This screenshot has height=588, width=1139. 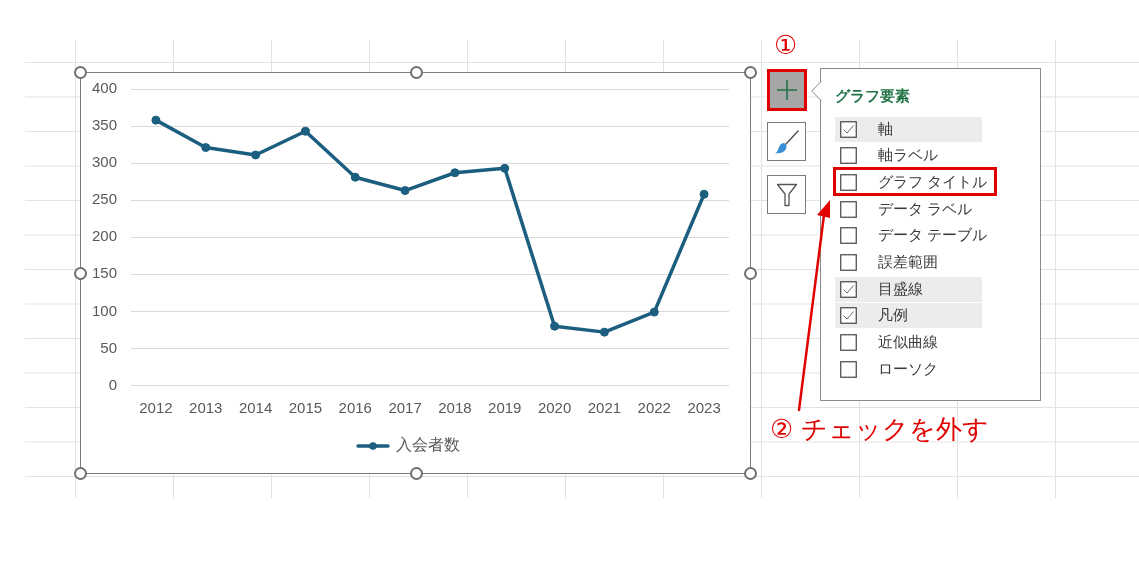 What do you see at coordinates (156, 407) in the screenshot?
I see `x-tick-label: 2012` at bounding box center [156, 407].